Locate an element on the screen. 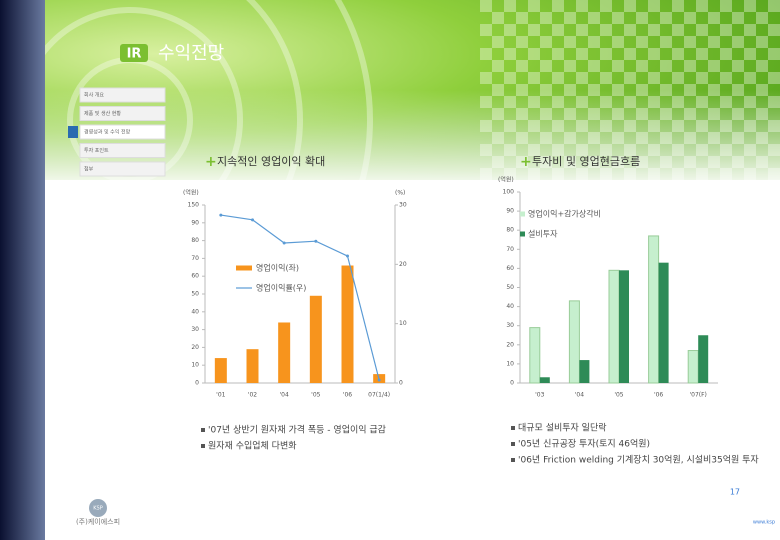  y-tick-label: 100 is located at coordinates (509, 192).